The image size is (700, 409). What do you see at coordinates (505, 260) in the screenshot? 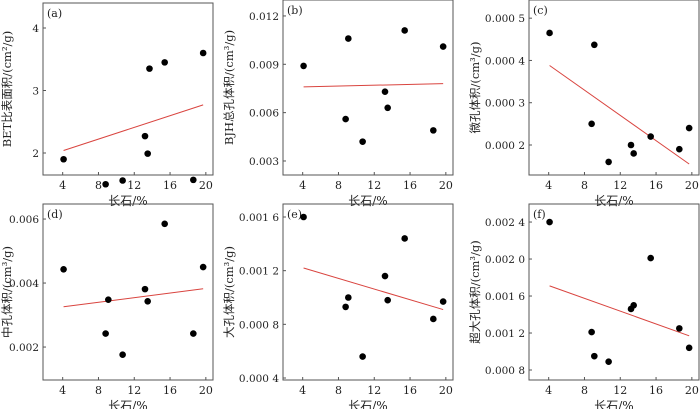
I see `y-tick-label: 0.002 0` at bounding box center [505, 260].